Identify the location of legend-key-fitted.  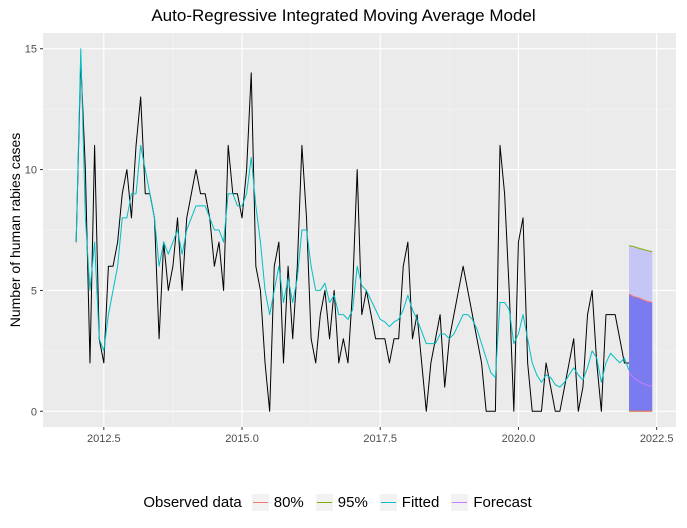
(388, 502).